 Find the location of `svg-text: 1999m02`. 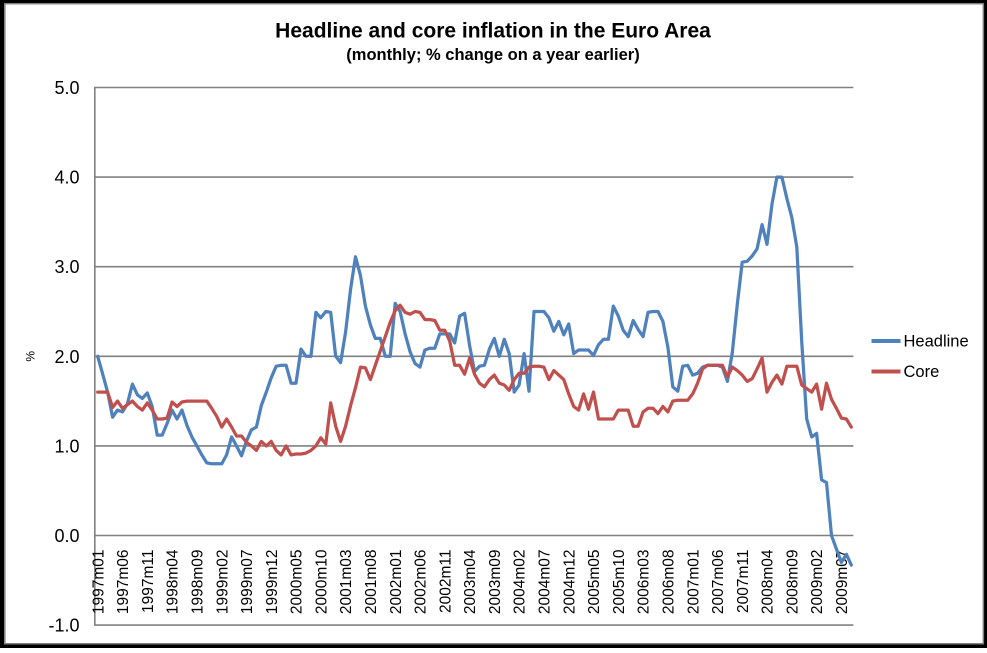

svg-text: 1999m02 is located at coordinates (222, 582).